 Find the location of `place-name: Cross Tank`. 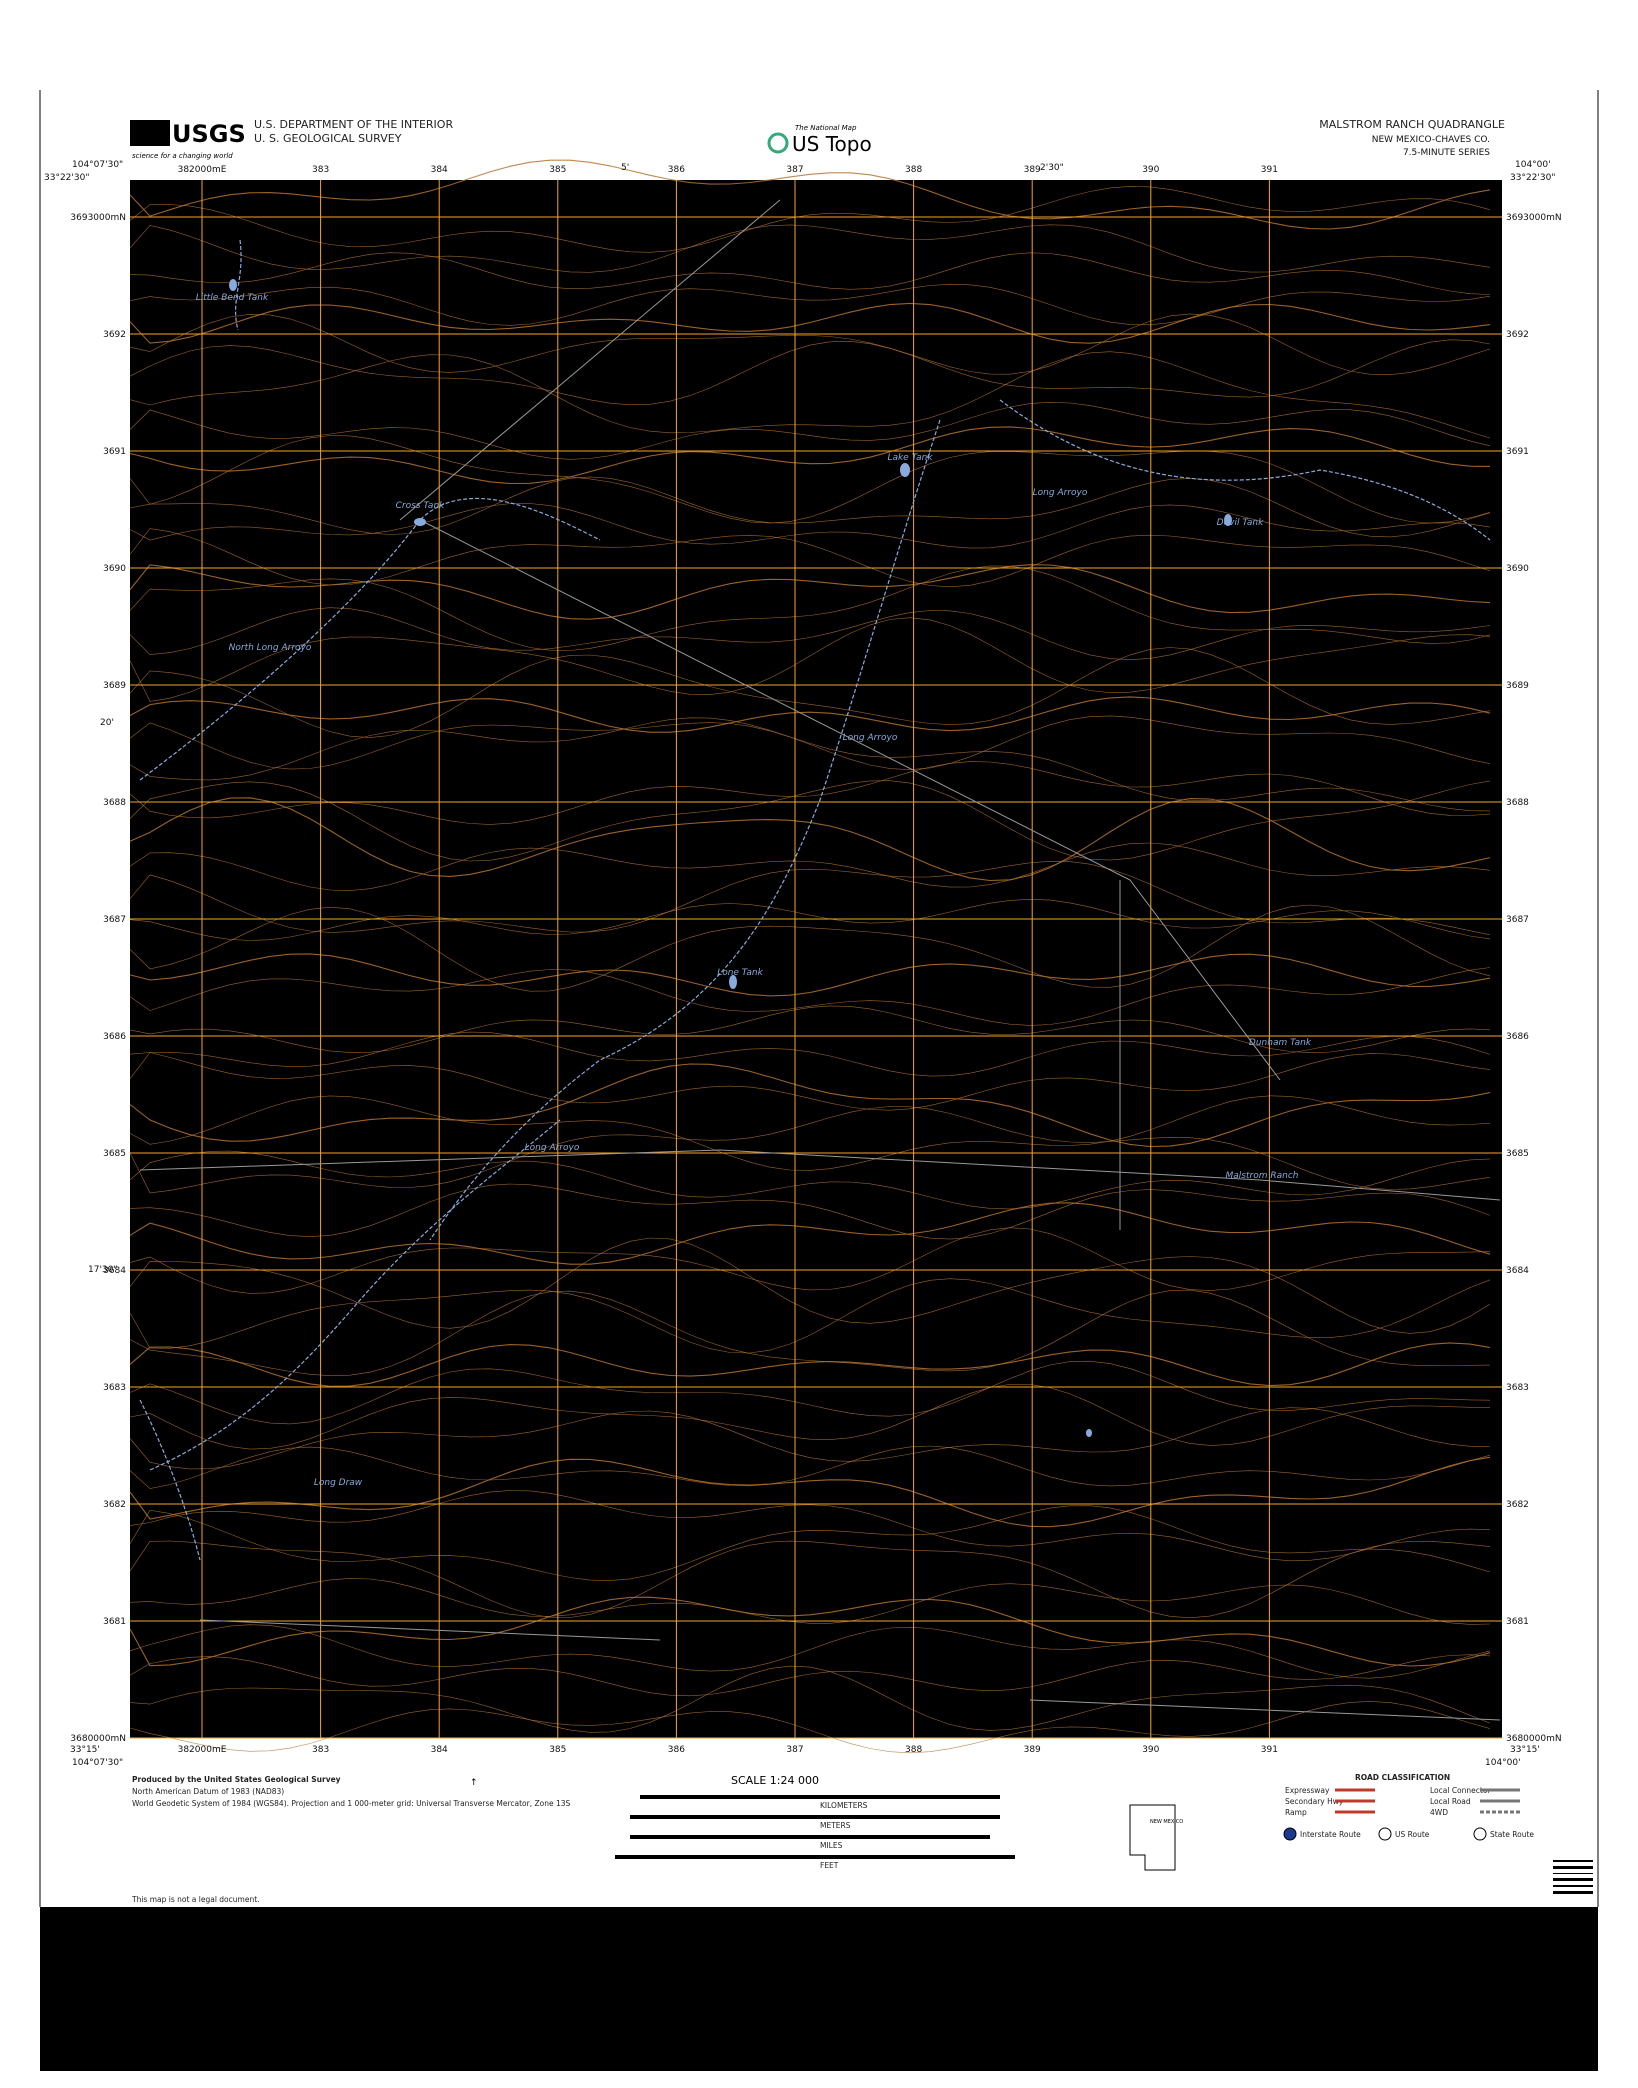

place-name: Cross Tank is located at coordinates (421, 506).